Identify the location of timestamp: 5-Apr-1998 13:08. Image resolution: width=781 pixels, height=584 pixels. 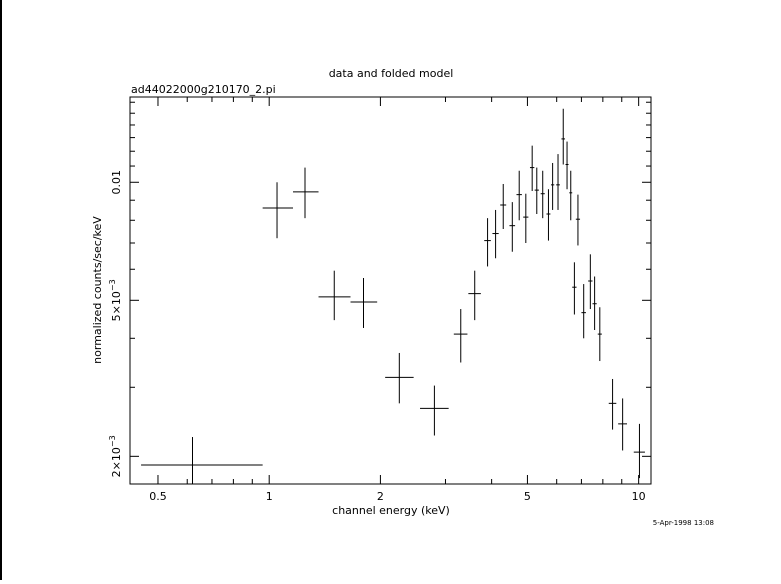
(683, 523).